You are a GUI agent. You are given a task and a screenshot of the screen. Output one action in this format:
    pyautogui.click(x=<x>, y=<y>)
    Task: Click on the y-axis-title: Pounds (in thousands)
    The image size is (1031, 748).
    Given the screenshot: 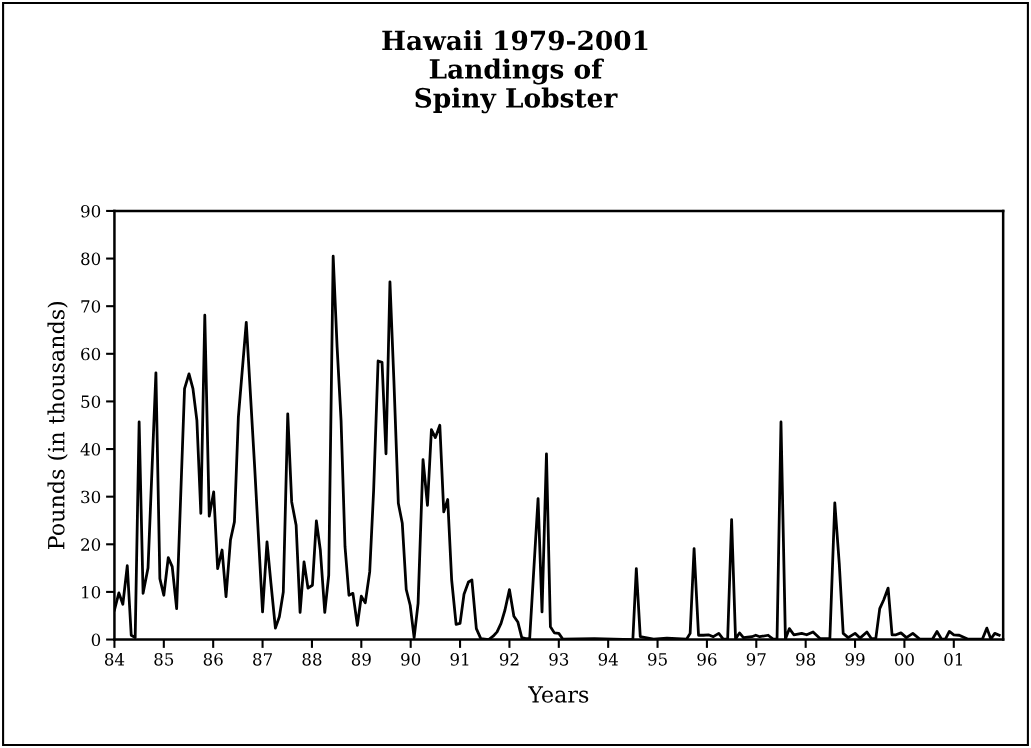 What is the action you would take?
    pyautogui.click(x=57, y=425)
    